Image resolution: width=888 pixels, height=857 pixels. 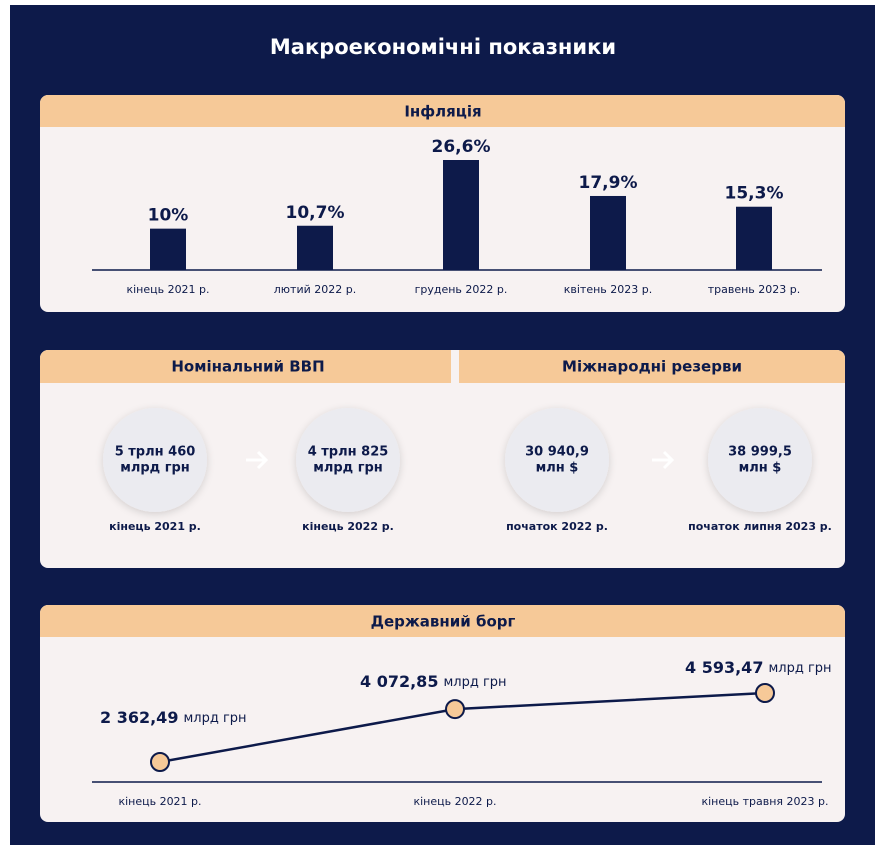 What do you see at coordinates (139, 717) in the screenshot?
I see `value: 2 362,49` at bounding box center [139, 717].